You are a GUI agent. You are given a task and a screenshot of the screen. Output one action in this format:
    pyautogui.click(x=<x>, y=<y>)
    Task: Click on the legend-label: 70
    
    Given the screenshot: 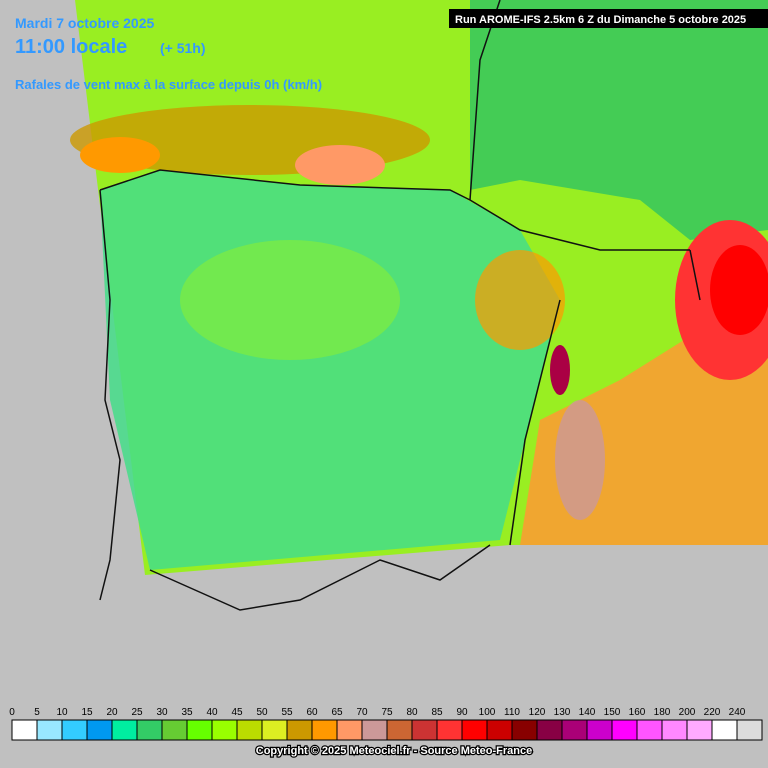 What is the action you would take?
    pyautogui.click(x=362, y=712)
    